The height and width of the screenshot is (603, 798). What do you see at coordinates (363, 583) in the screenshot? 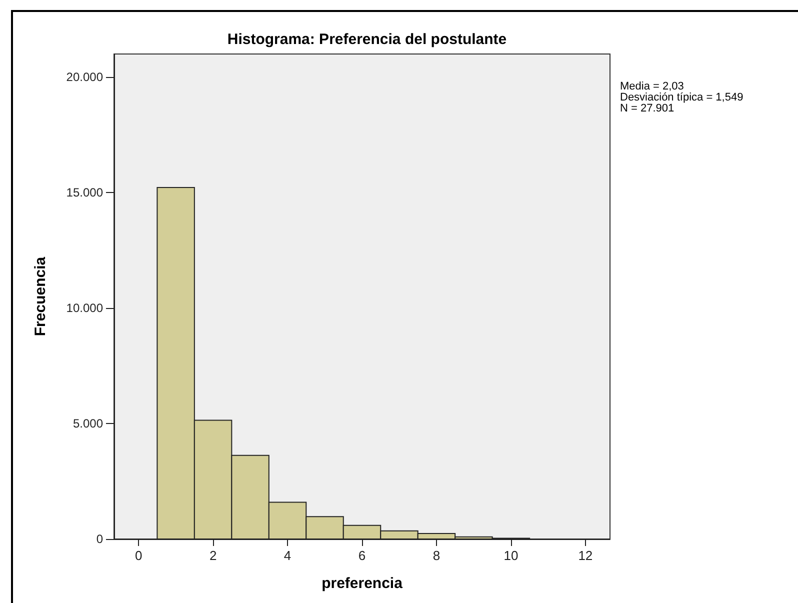
I see `x-axis-title: preferencia` at bounding box center [363, 583].